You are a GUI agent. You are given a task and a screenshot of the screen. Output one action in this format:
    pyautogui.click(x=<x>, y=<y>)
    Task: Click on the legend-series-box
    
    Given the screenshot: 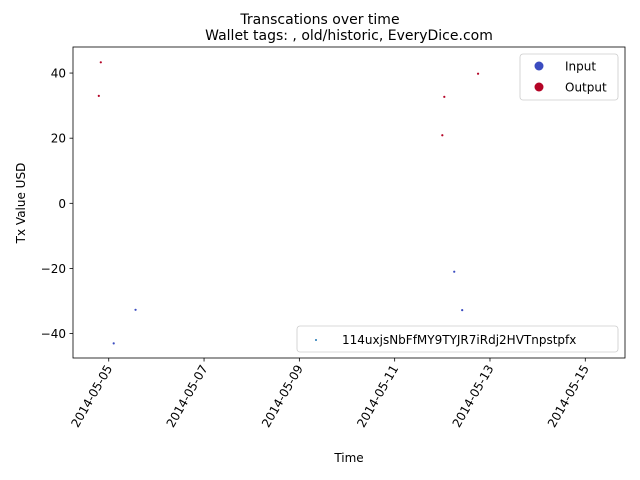 What is the action you would take?
    pyautogui.click(x=457, y=339)
    